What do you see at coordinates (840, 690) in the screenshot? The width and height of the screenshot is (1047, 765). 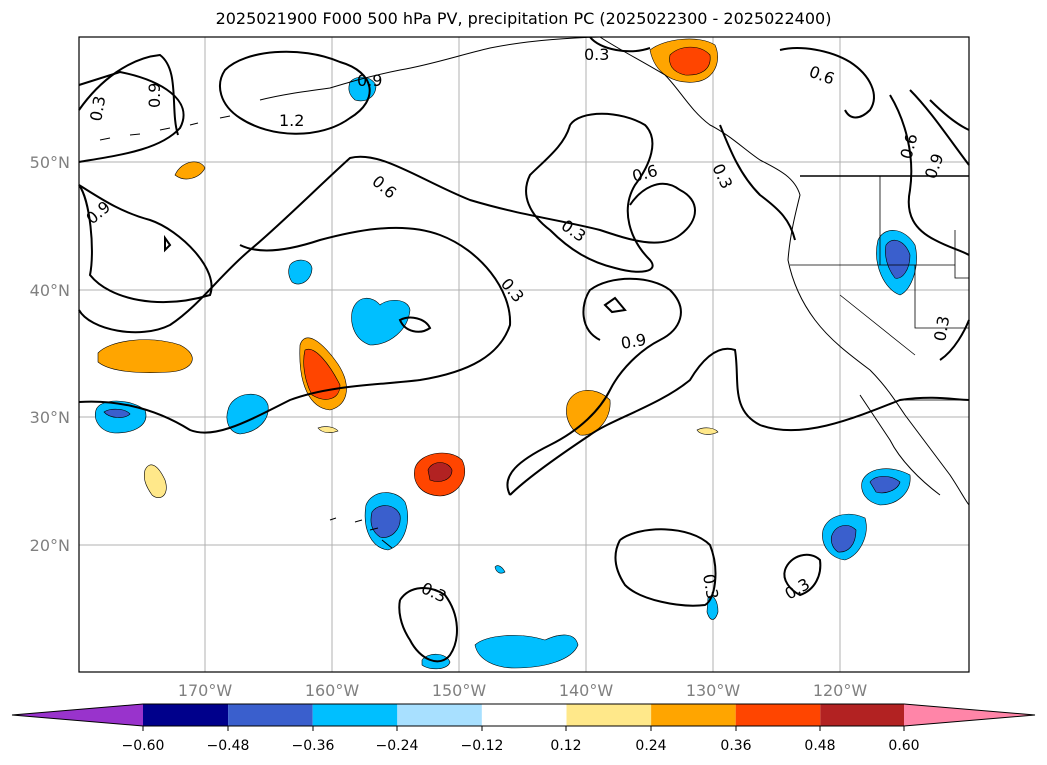 I see `lon-label: 120°W` at bounding box center [840, 690].